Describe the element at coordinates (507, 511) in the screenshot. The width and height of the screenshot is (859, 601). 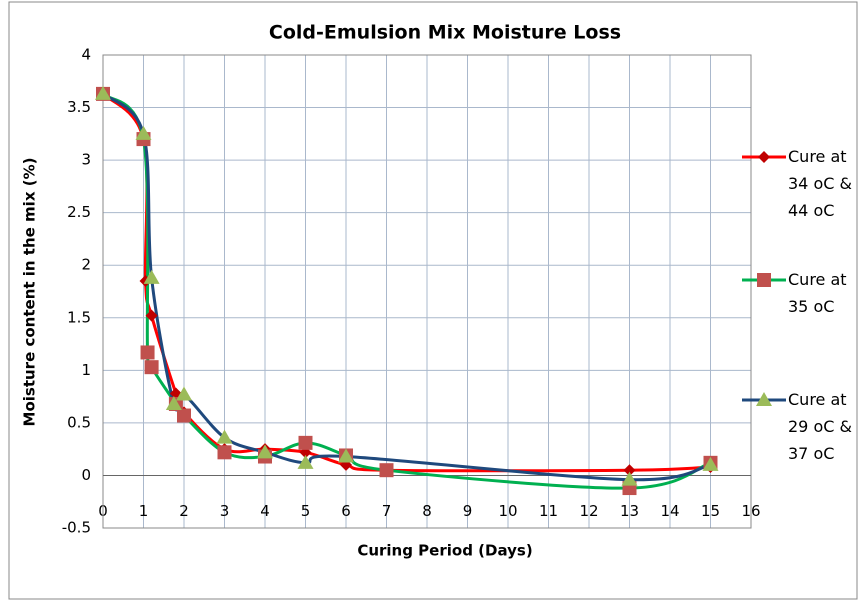
I see `x-tick-label: 10` at that location.